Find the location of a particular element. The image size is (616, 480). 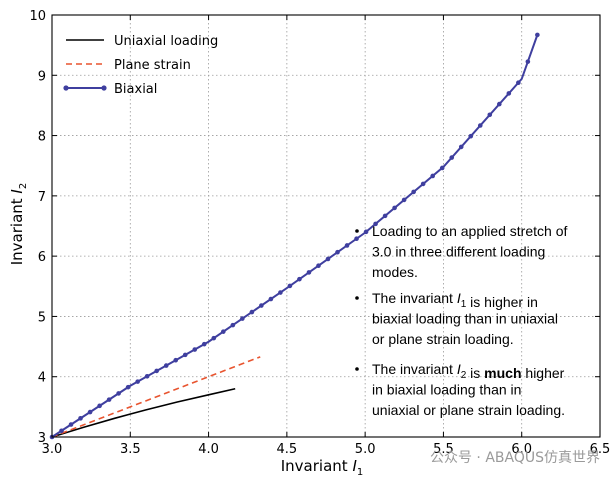

note-segment: biaxial loading than in uniaxial is located at coordinates (465, 319).